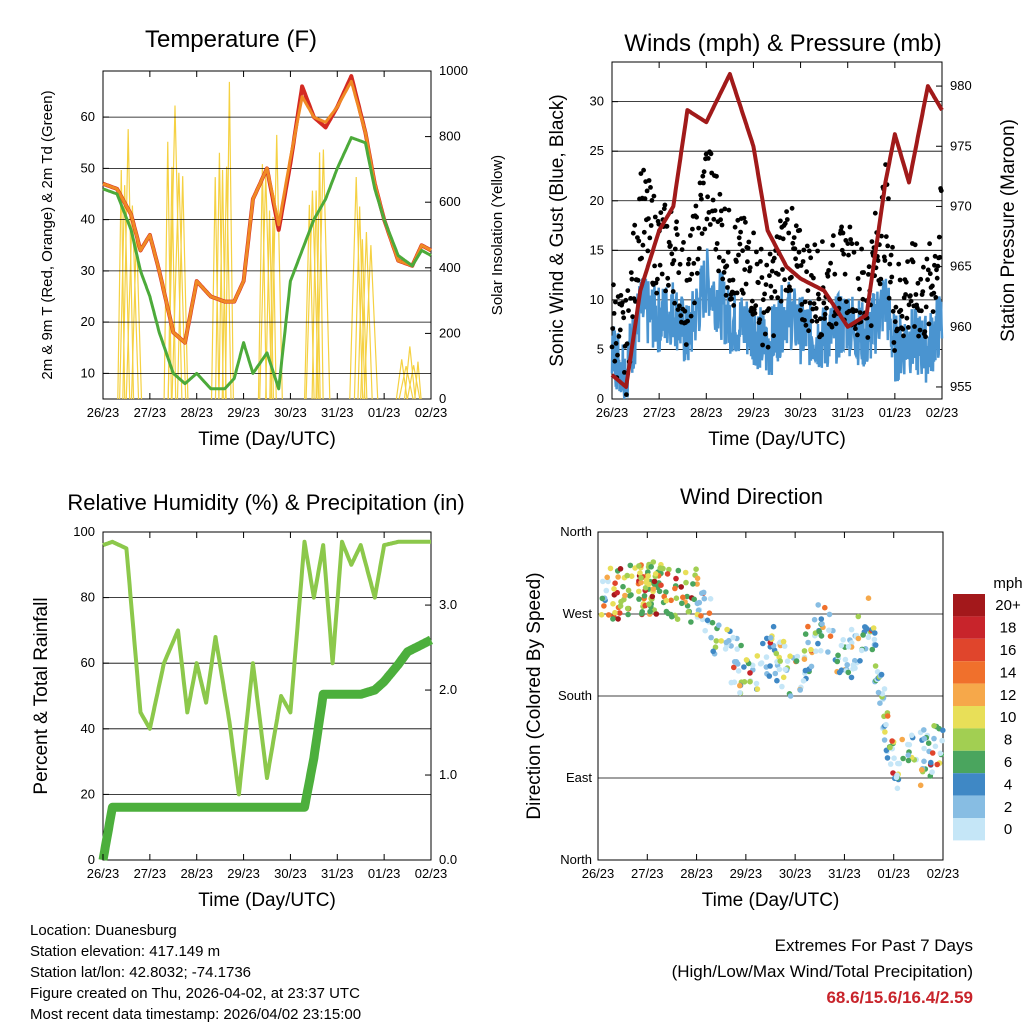 This screenshot has width=1024, height=1025. I want to click on series-total-precipitation, so click(266, 748).